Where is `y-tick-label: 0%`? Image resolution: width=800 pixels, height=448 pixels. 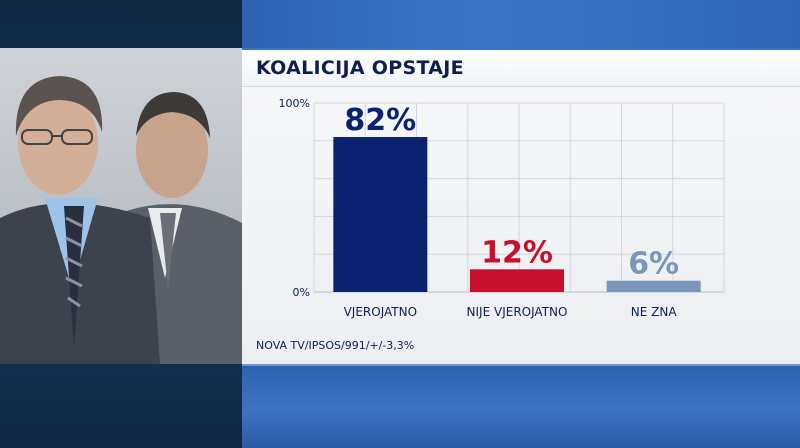 y-tick-label: 0% is located at coordinates (301, 292).